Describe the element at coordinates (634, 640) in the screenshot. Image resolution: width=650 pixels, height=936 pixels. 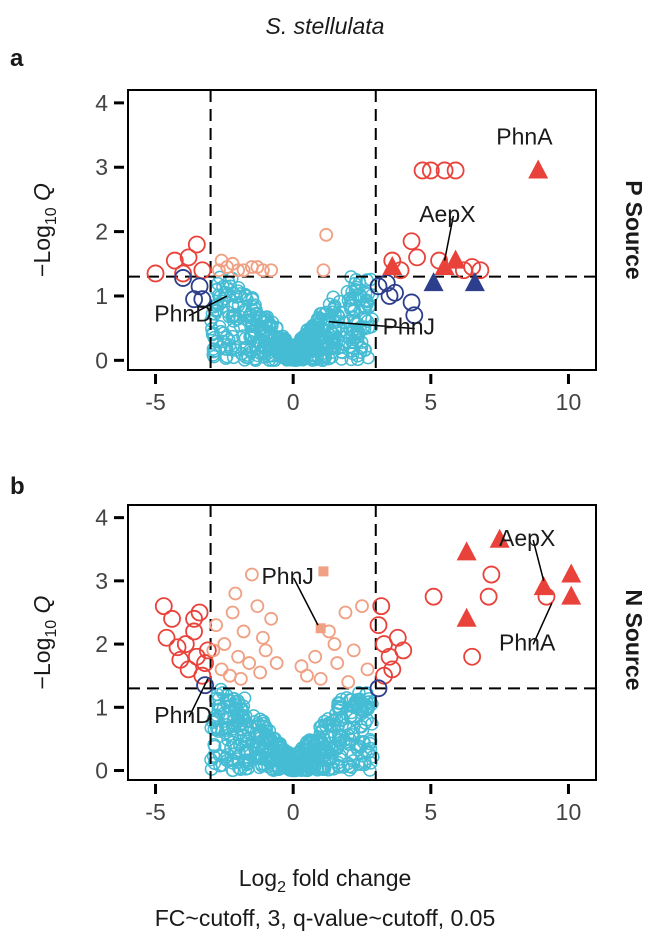
I see `facet-label: N Source` at that location.